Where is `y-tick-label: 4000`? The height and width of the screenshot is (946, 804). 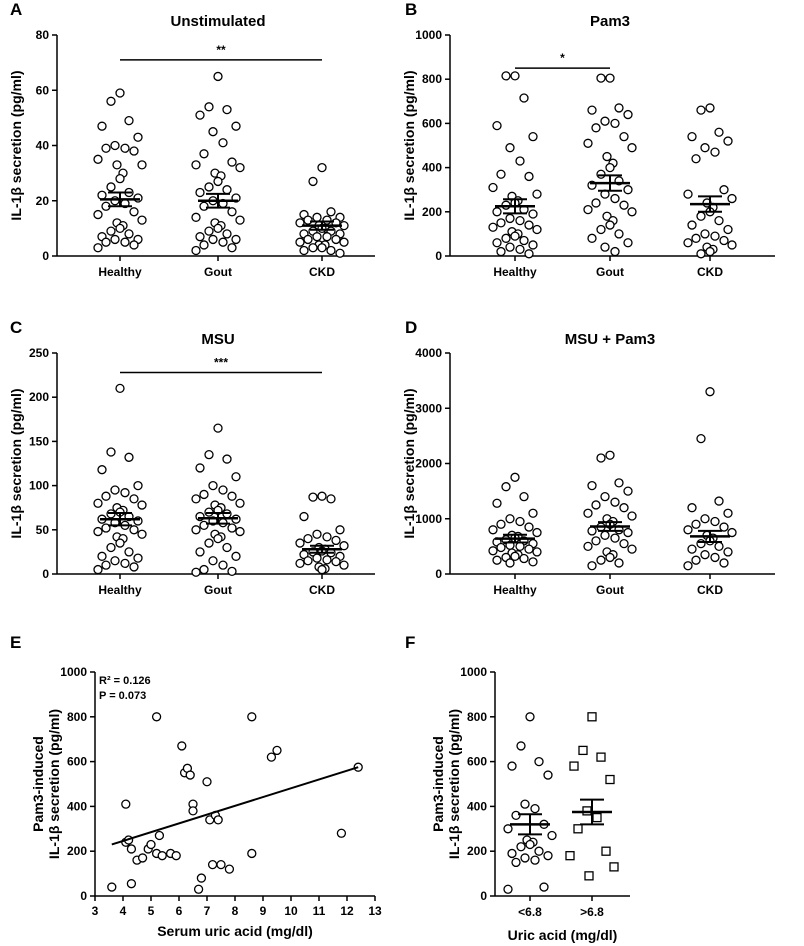 y-tick-label: 4000 is located at coordinates (428, 353).